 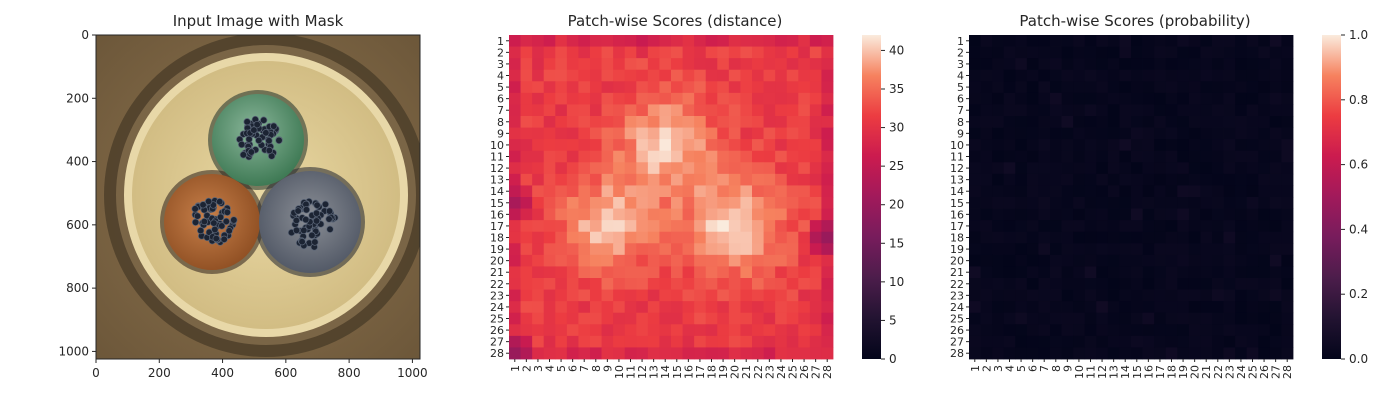 I want to click on col-label: 6, so click(x=1033, y=368).